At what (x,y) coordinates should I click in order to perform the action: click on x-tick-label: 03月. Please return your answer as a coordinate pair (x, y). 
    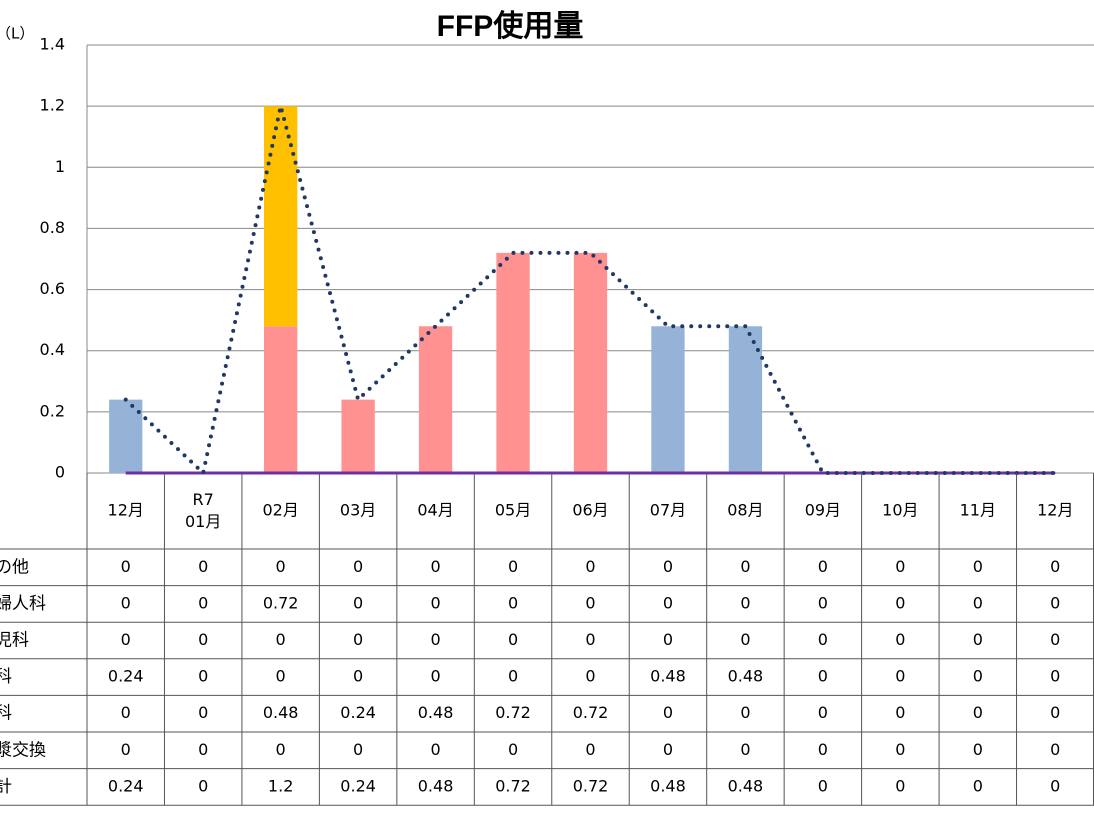
    Looking at the image, I should click on (358, 510).